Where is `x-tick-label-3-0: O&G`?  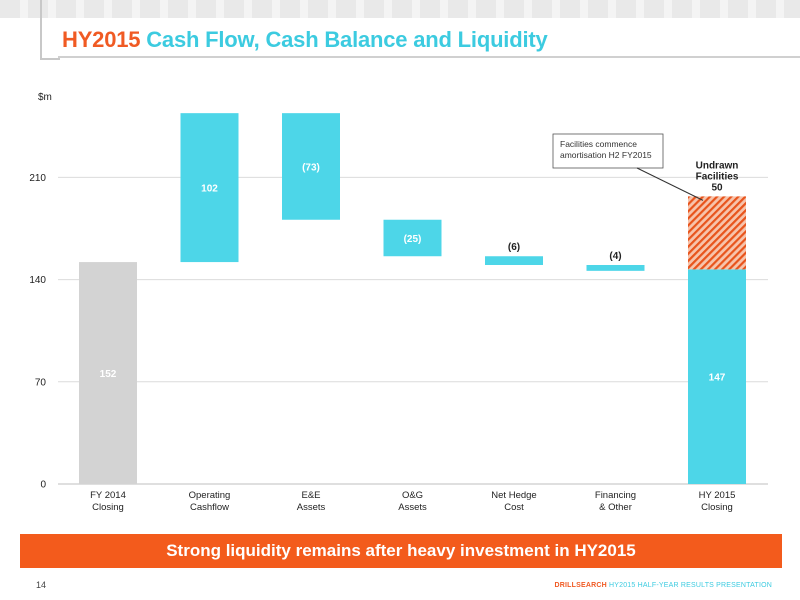 x-tick-label-3-0: O&G is located at coordinates (412, 495).